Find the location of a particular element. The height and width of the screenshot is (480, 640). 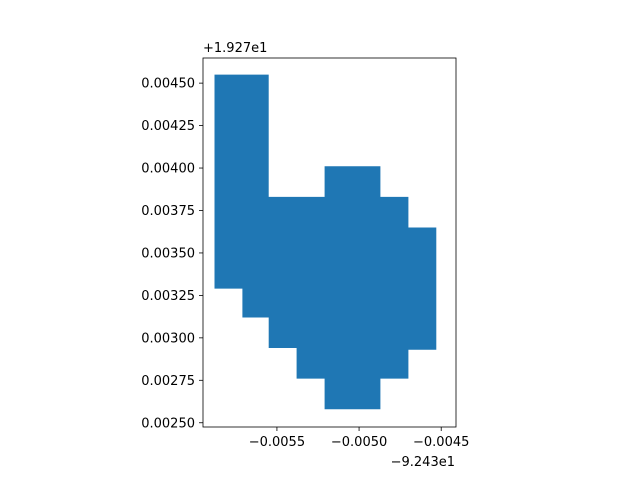

y-tick-label: 0.00425 is located at coordinates (168, 126).